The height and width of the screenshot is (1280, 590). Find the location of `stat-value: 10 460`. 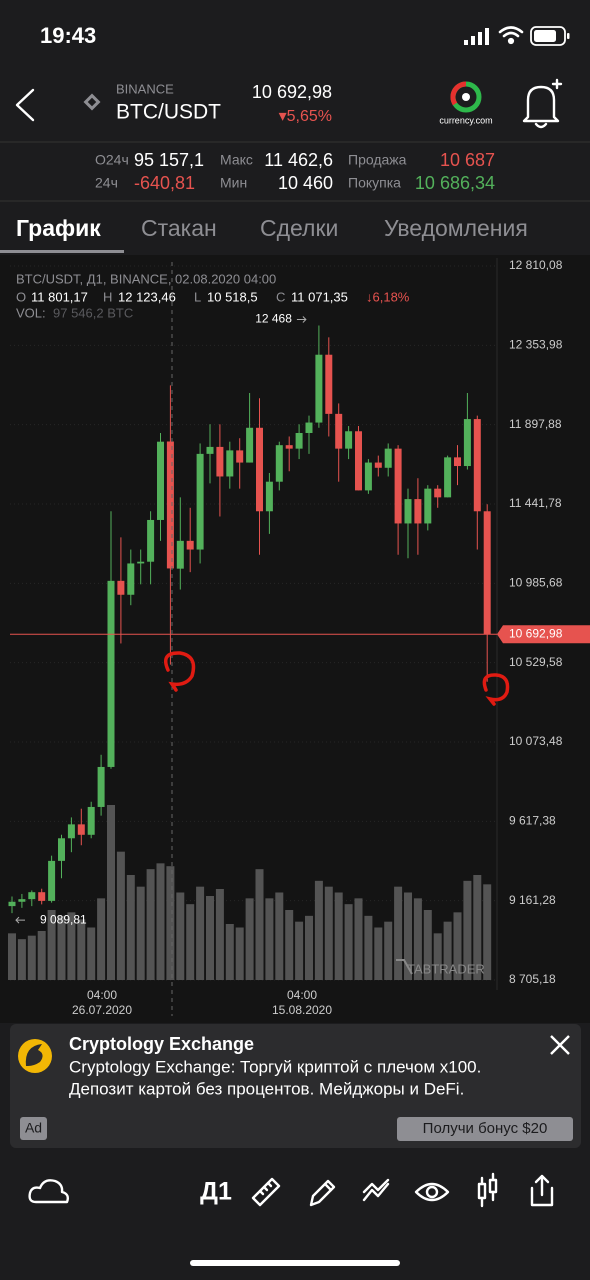

stat-value: 10 460 is located at coordinates (305, 183).